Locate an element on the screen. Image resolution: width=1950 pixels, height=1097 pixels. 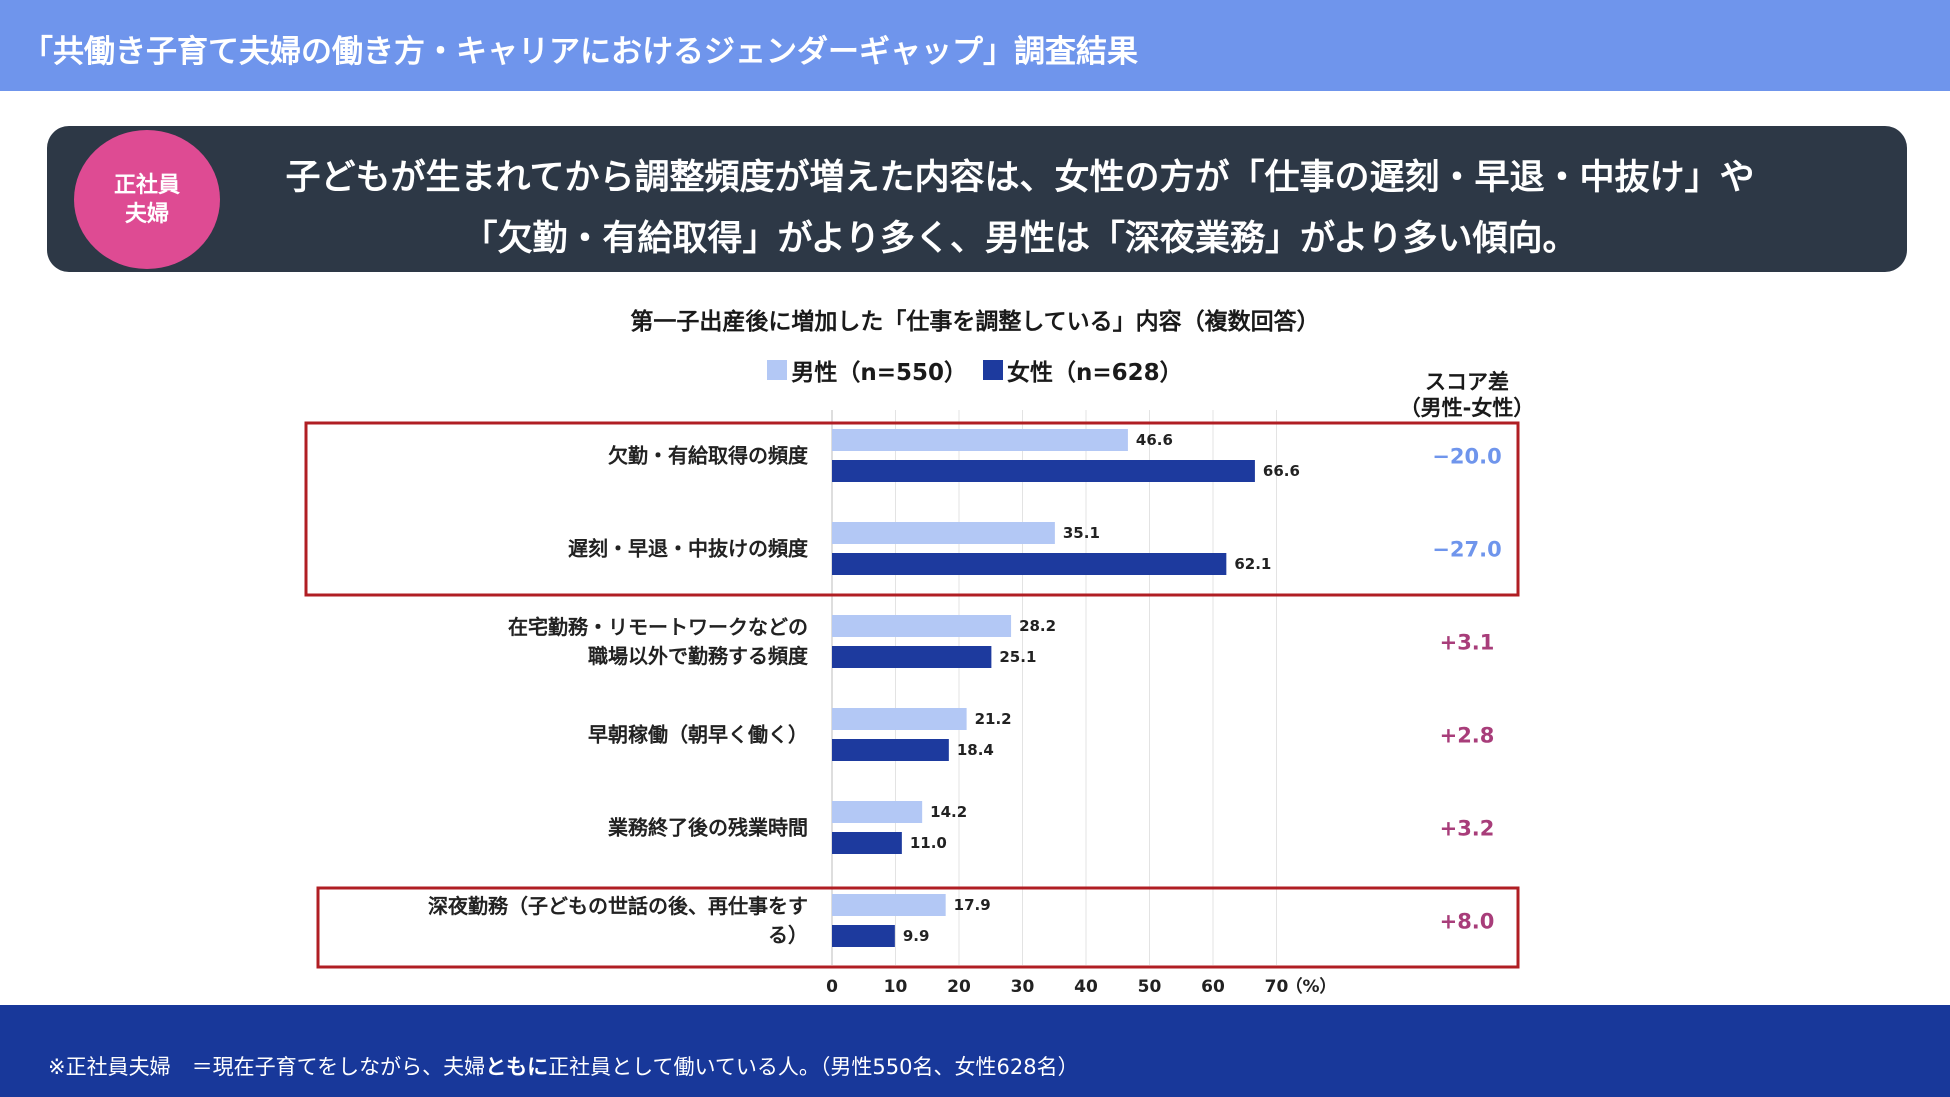
legend-label-male: 男性（n=550） is located at coordinates (879, 373).